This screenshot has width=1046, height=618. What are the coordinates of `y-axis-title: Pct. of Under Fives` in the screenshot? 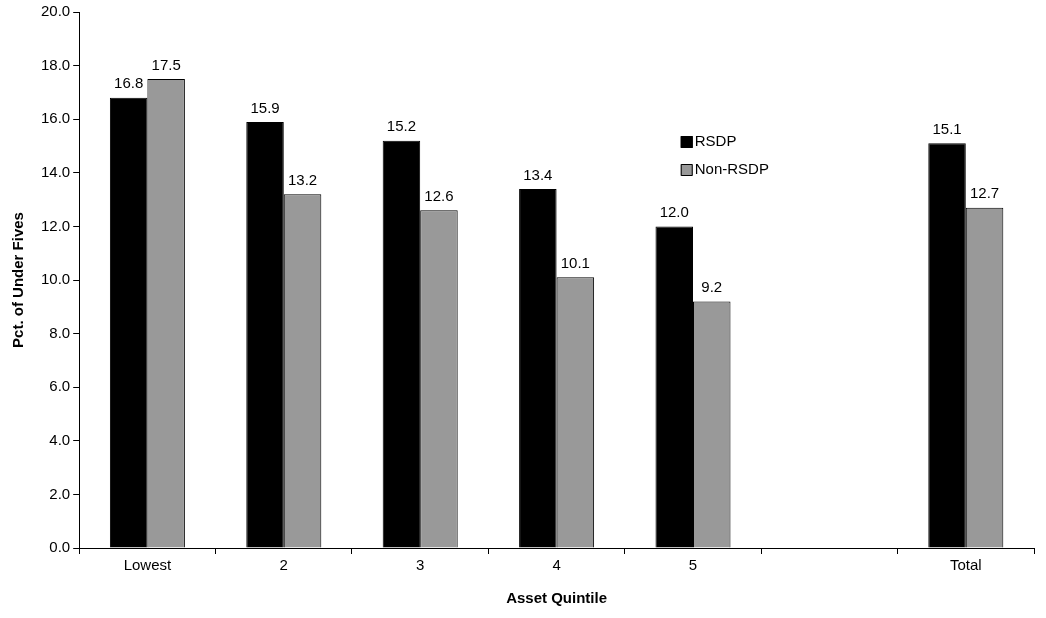 It's located at (18, 280).